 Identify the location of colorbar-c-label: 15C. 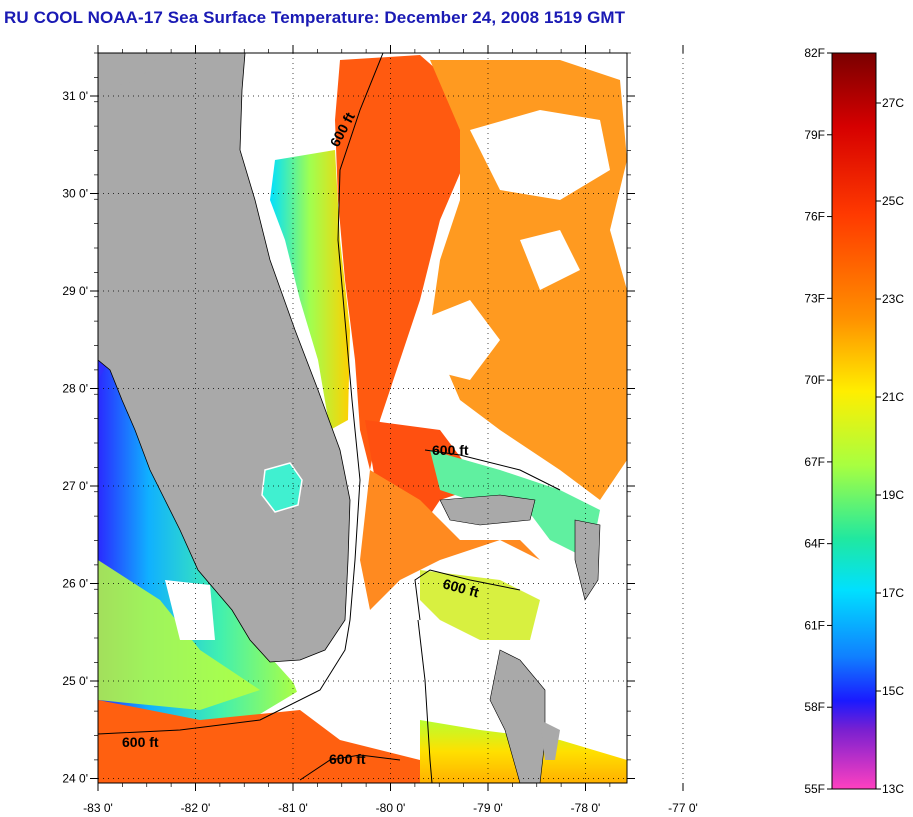
(893, 691).